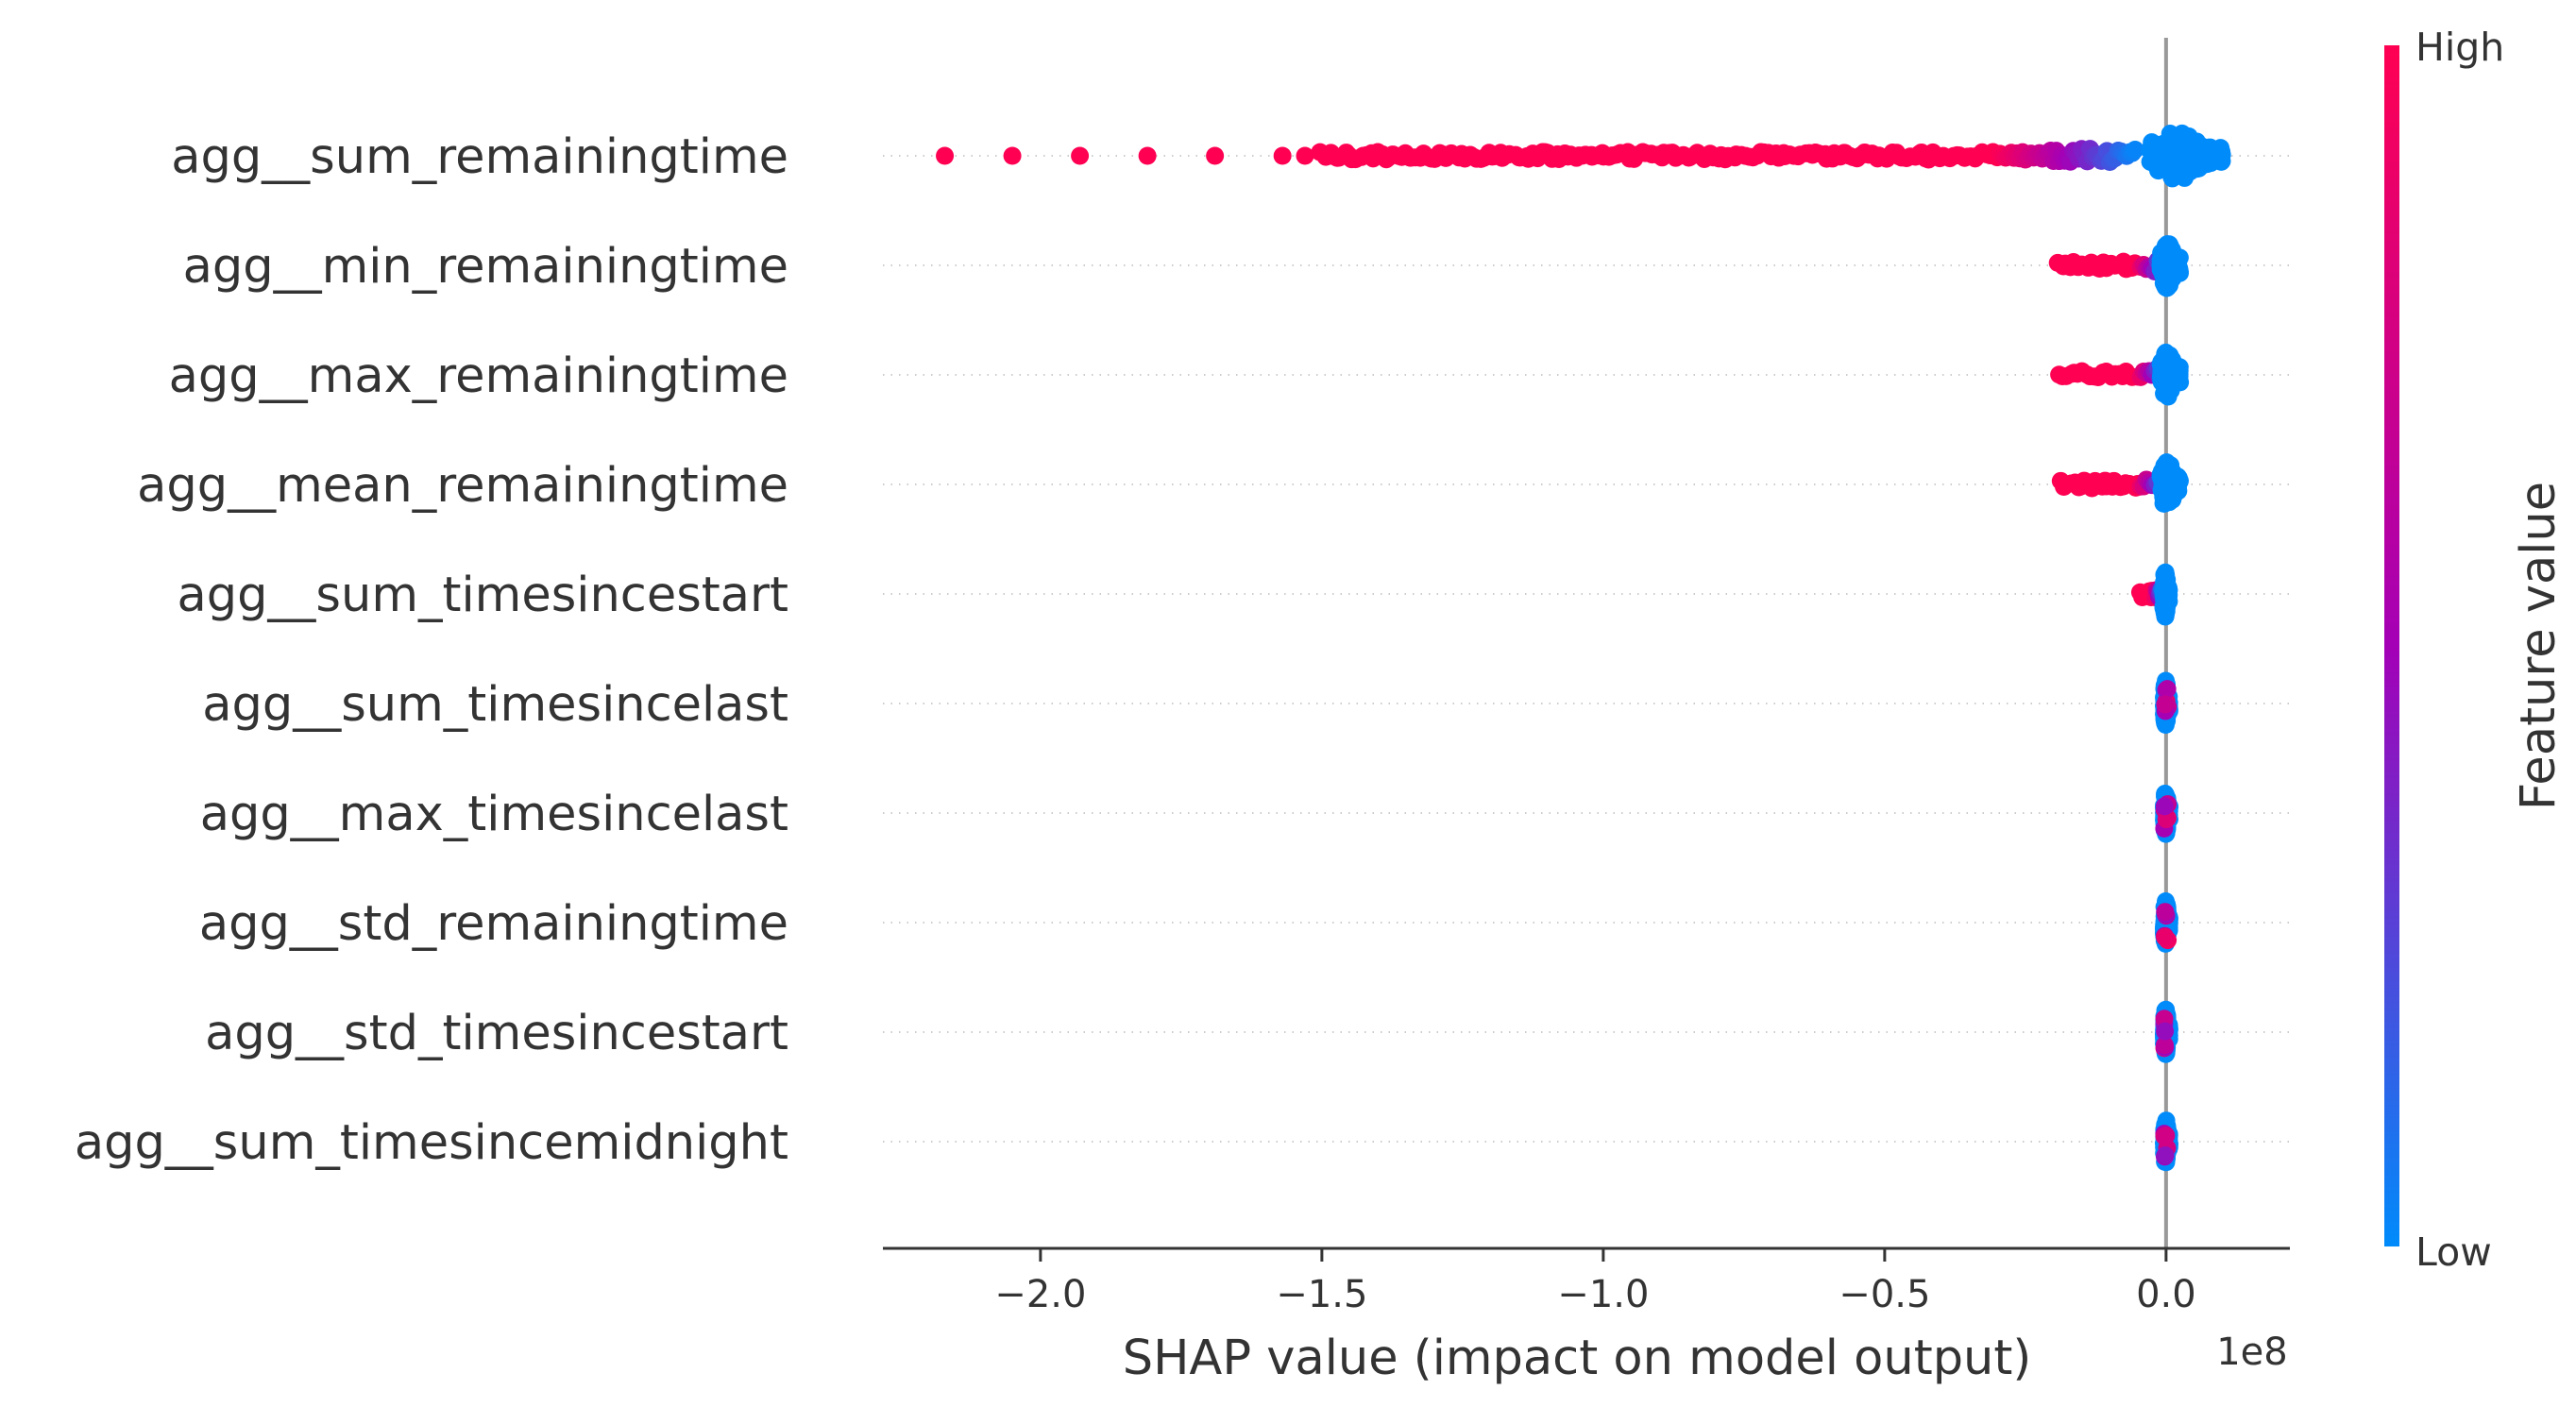 This screenshot has width=2576, height=1407. What do you see at coordinates (493, 924) in the screenshot?
I see `feature-label: agg__std_remainingtime` at bounding box center [493, 924].